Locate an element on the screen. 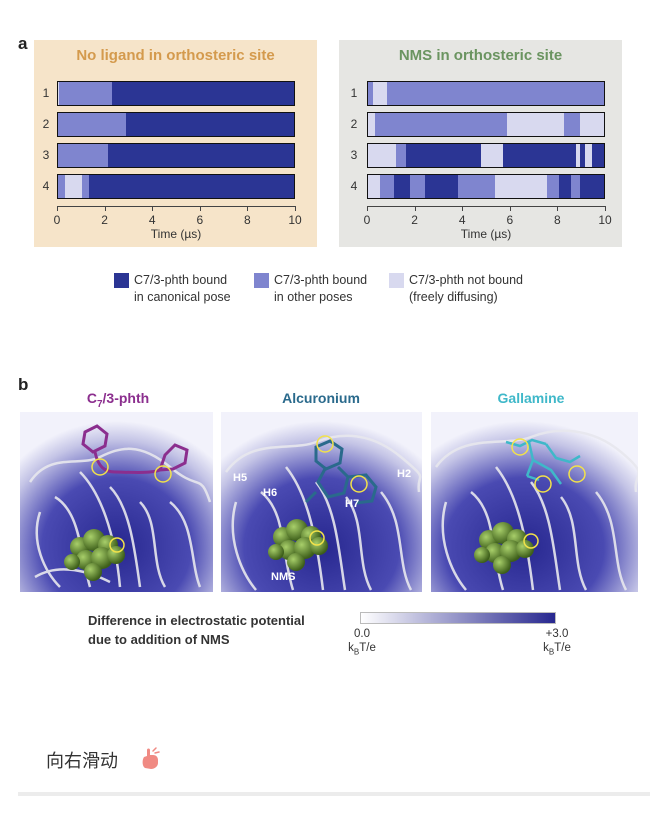 The image size is (650, 834). right-row-label: 3 is located at coordinates (354, 155).